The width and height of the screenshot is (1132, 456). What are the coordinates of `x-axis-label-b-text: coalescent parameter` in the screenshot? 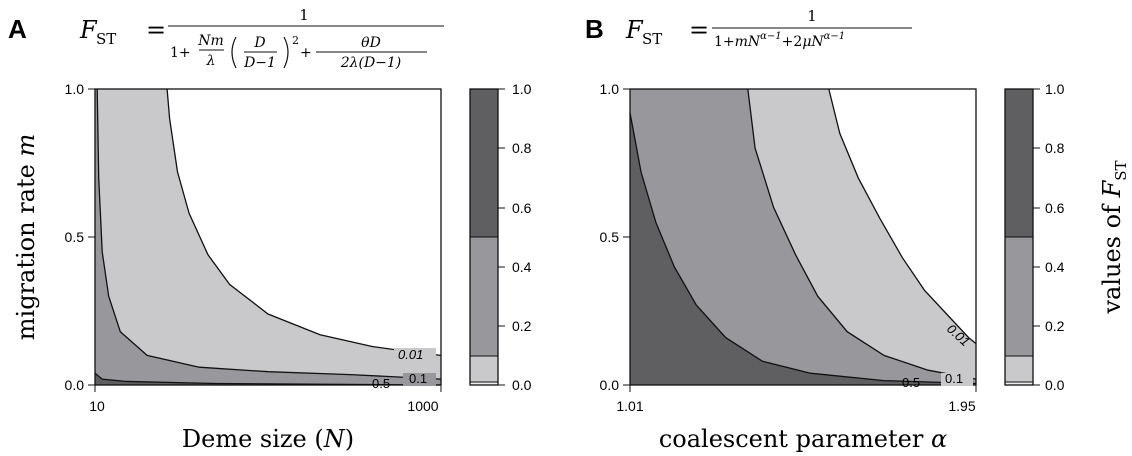 It's located at (795, 439).